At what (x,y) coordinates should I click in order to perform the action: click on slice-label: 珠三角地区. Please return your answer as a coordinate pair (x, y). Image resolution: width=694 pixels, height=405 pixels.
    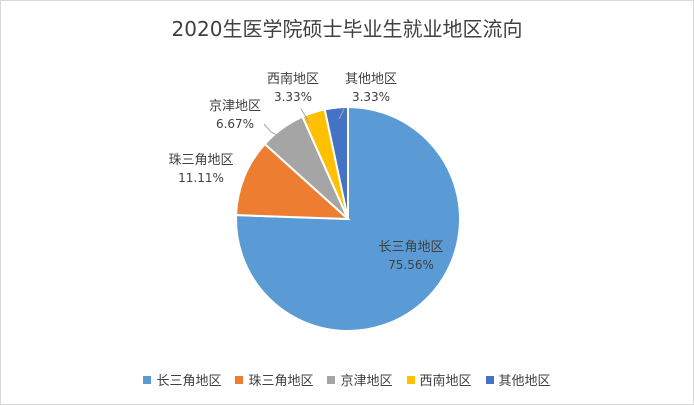
    Looking at the image, I should click on (200, 160).